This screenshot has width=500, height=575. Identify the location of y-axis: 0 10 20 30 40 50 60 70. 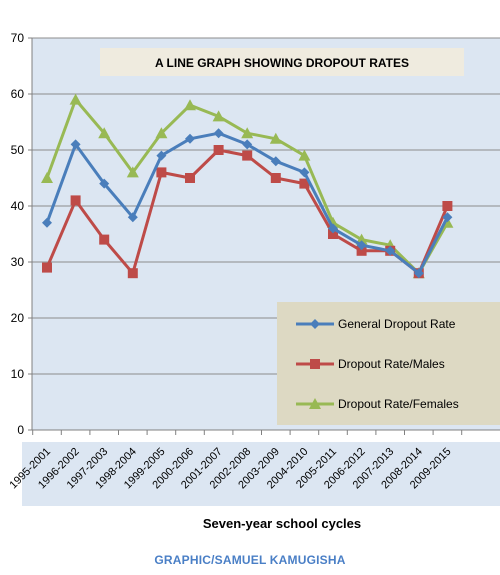
(22, 234).